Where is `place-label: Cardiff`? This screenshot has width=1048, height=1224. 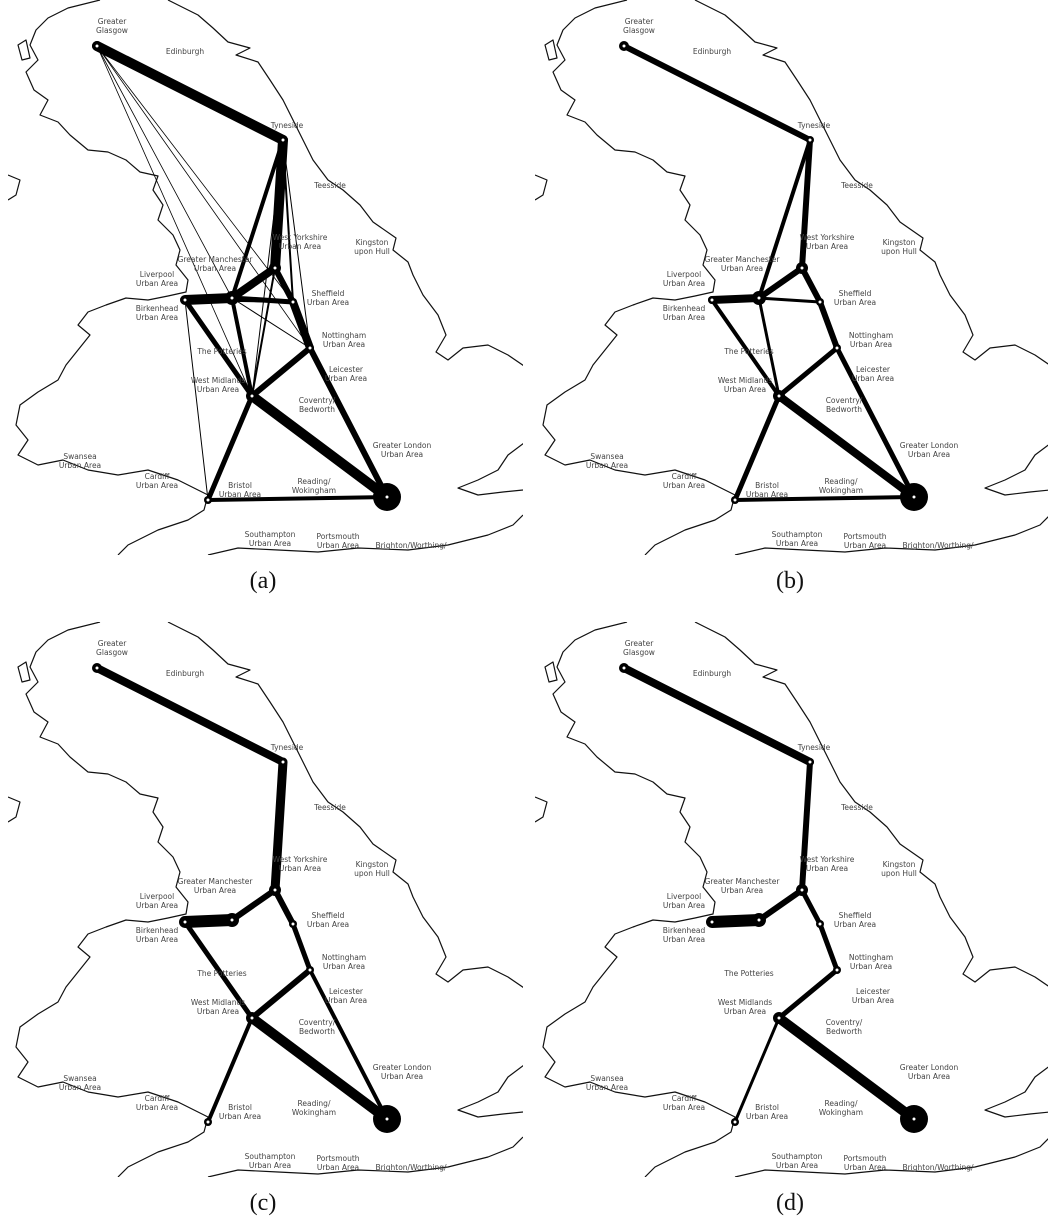
place-label: Cardiff is located at coordinates (158, 1098).